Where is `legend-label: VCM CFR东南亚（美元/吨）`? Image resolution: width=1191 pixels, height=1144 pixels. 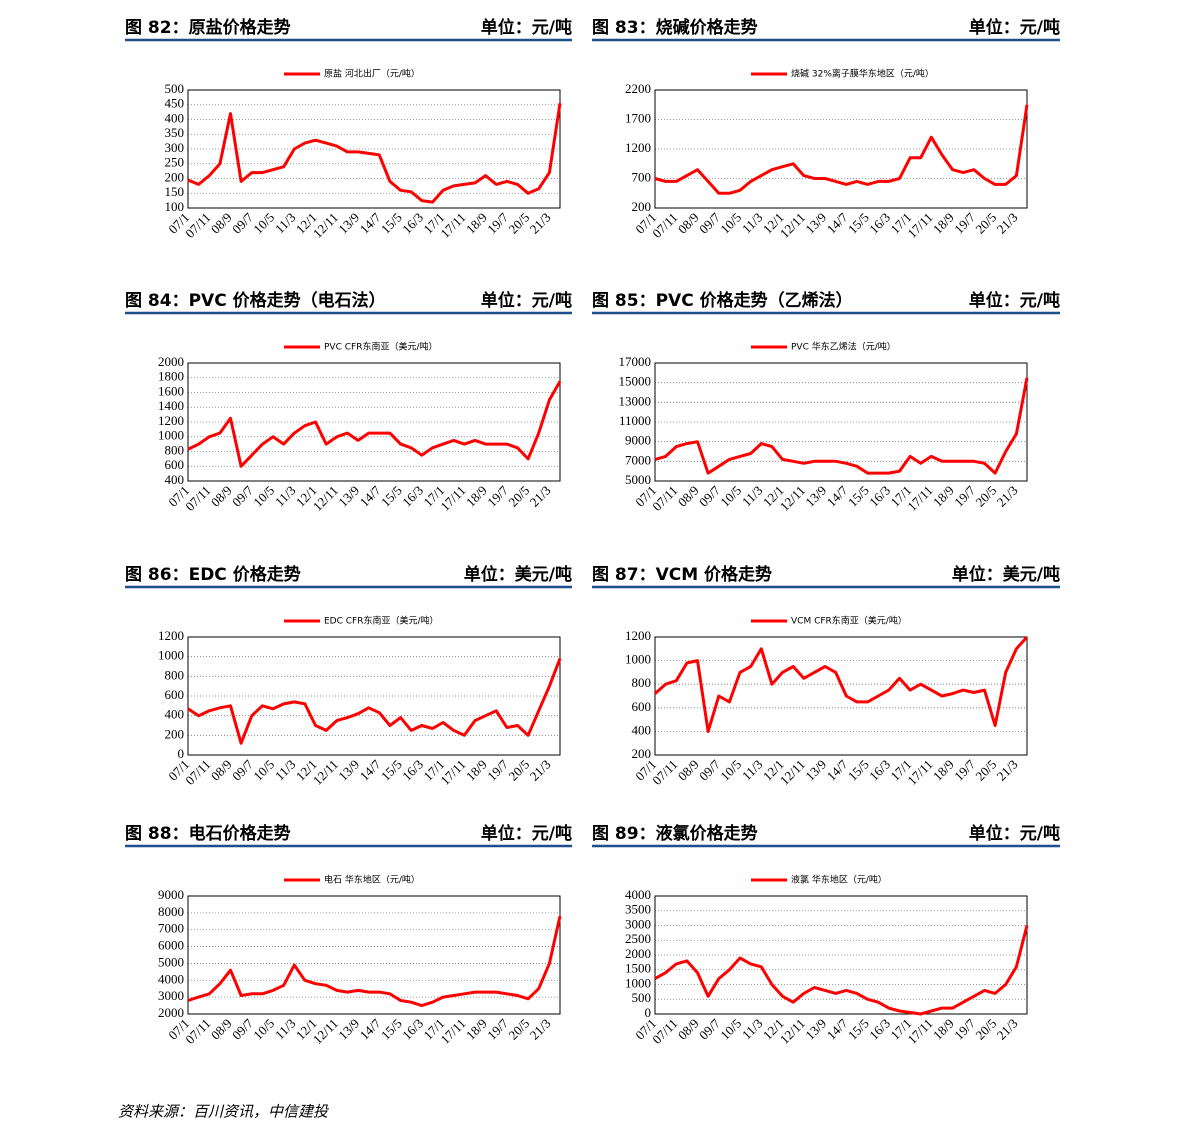
legend-label: VCM CFR东南亚（美元/吨） is located at coordinates (849, 621).